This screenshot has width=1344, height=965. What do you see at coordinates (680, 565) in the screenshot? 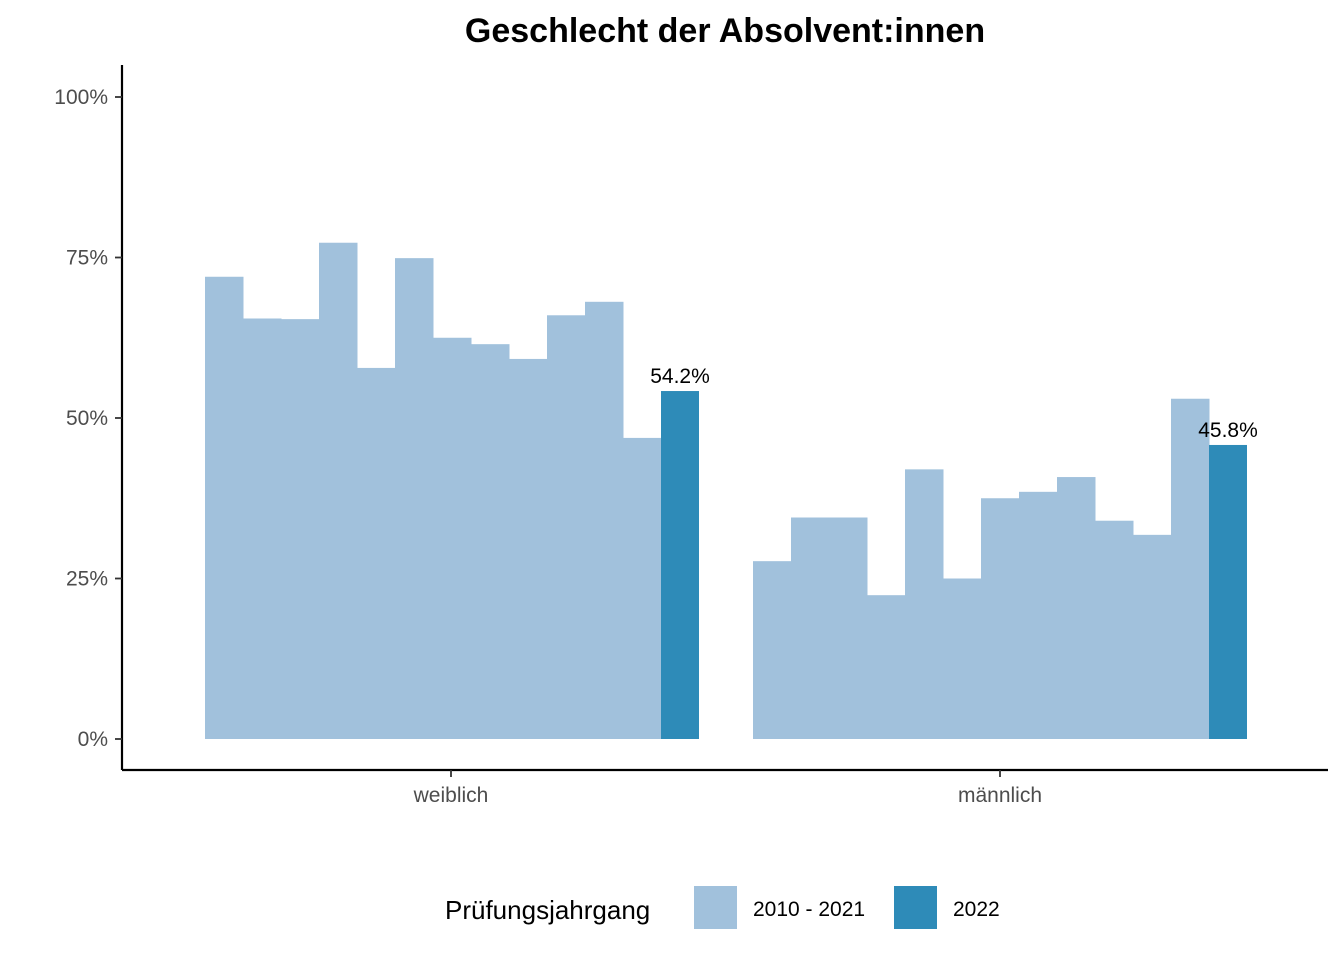
I see `bar-weiblich-2022` at bounding box center [680, 565].